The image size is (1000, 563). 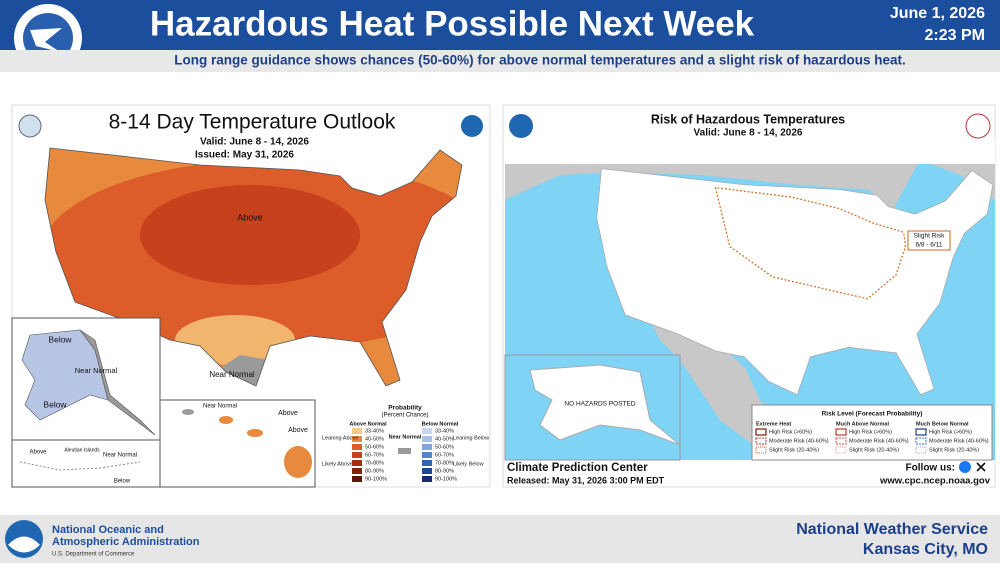 I want to click on legend-subtitle: (Percent Chance), so click(x=404, y=416).